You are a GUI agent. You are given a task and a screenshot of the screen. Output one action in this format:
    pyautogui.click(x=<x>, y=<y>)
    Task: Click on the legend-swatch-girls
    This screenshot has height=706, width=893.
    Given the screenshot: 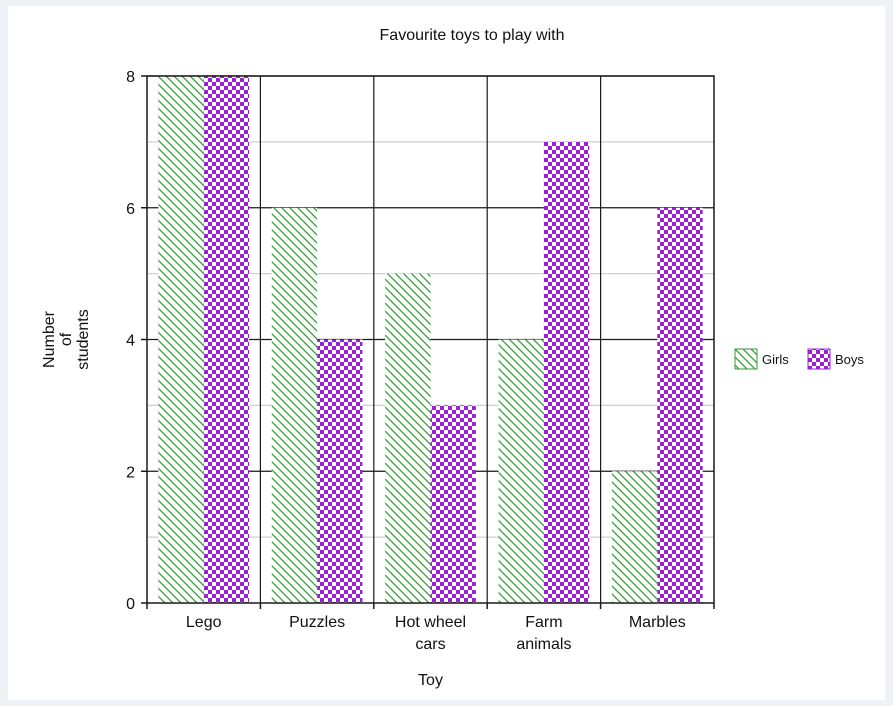 What is the action you would take?
    pyautogui.click(x=746, y=359)
    